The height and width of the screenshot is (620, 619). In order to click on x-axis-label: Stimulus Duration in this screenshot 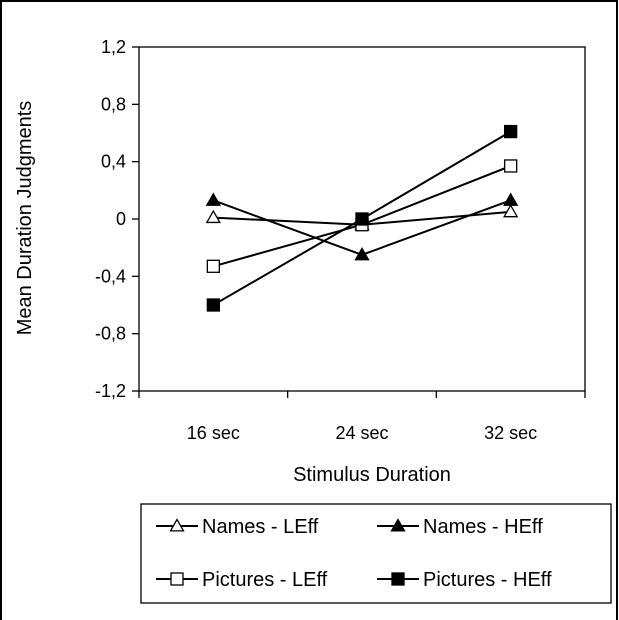, I will do `click(372, 475)`.